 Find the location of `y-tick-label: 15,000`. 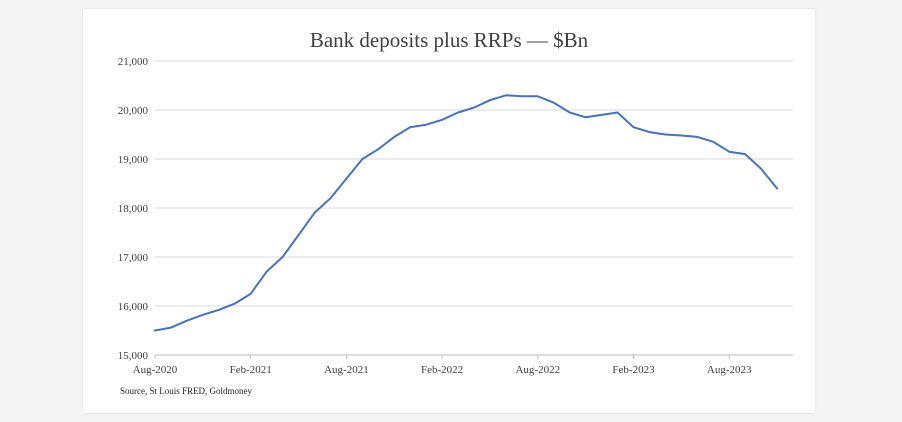

y-tick-label: 15,000 is located at coordinates (133, 356).